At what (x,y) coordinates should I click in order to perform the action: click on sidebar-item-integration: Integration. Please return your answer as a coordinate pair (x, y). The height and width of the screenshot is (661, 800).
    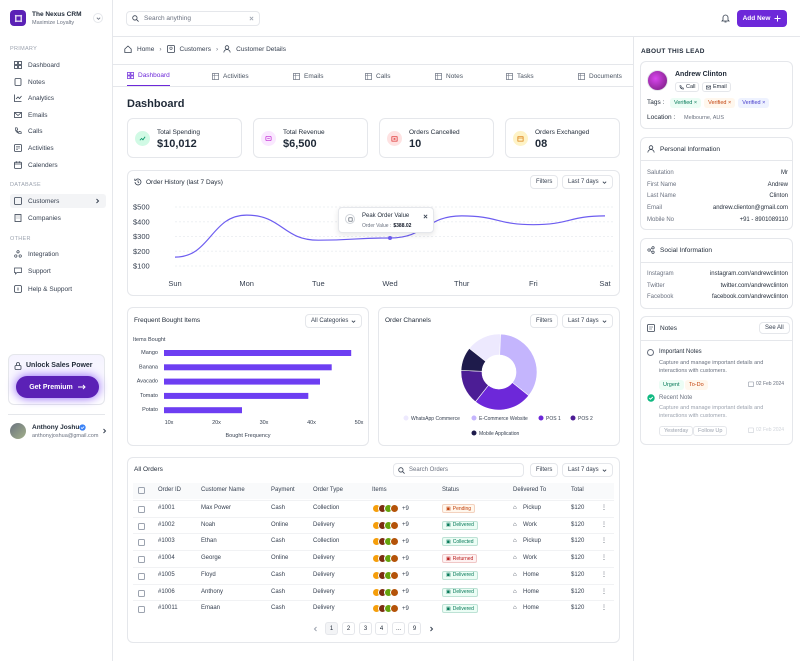
    Looking at the image, I should click on (58, 254).